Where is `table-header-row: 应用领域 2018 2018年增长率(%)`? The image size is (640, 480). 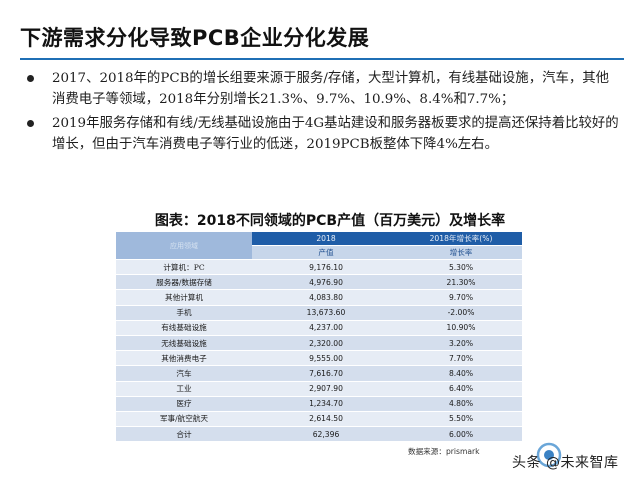
table-header-row: 应用领域 2018 2018年增长率(%) is located at coordinates (319, 246).